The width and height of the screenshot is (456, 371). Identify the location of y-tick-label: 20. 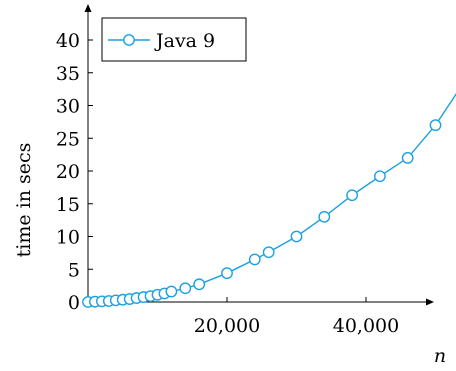
(68, 172).